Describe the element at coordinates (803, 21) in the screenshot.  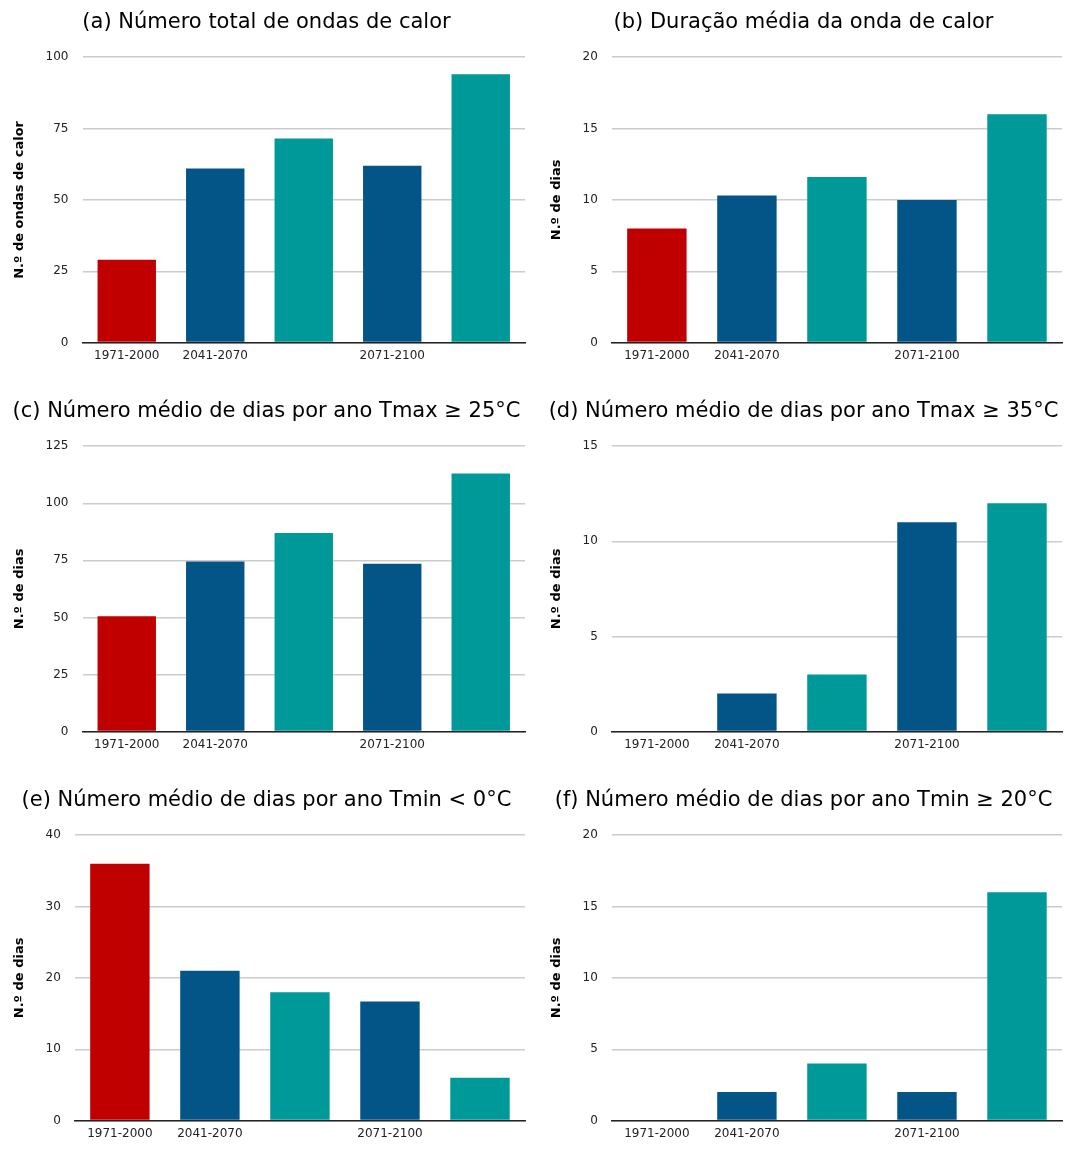
I see `chart-title: (b) Duração média da onda de calor` at that location.